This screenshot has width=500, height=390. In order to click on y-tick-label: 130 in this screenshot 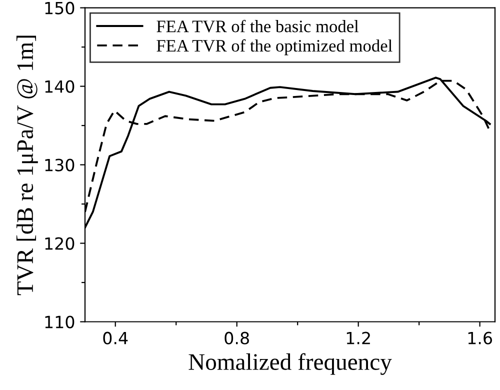, I will do `click(59, 165)`.